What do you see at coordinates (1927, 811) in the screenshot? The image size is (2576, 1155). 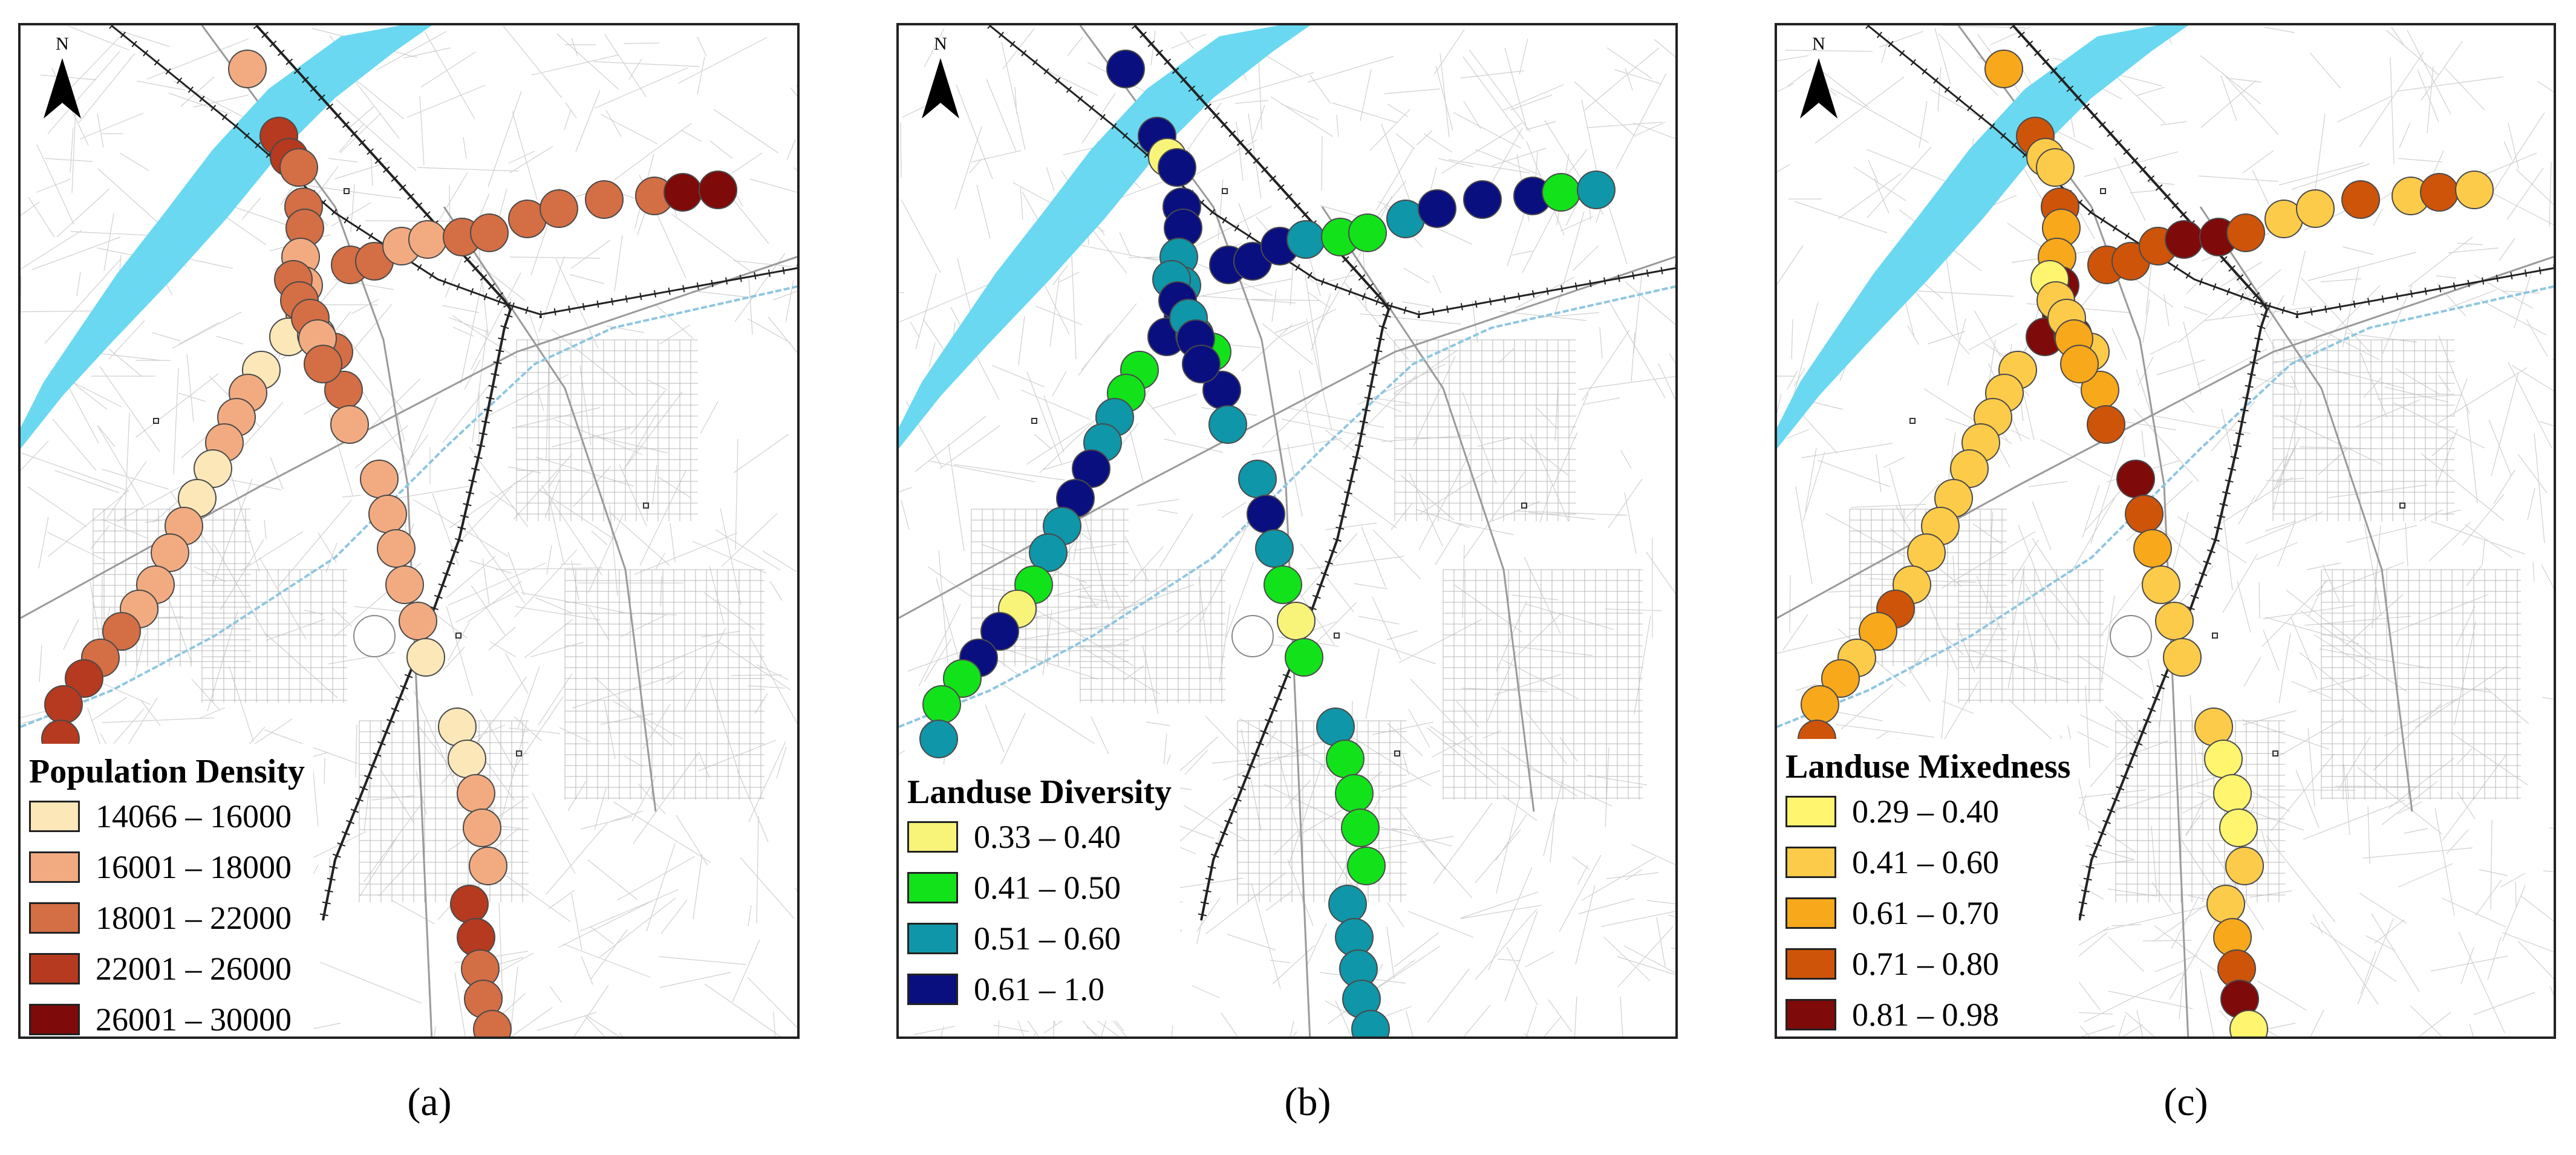 I see `legend-item: 0.29 – 0.40` at bounding box center [1927, 811].